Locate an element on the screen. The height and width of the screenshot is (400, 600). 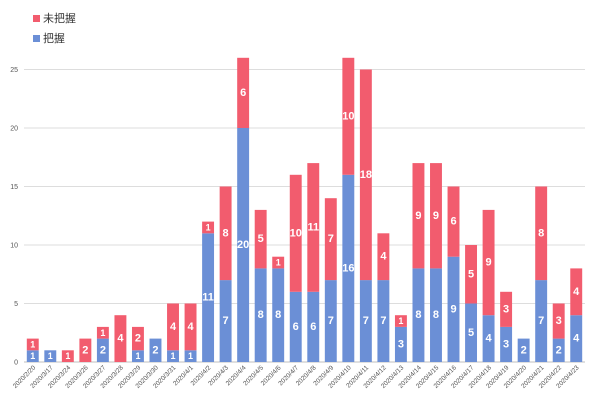
bar-value-label: 18 is located at coordinates (366, 175).